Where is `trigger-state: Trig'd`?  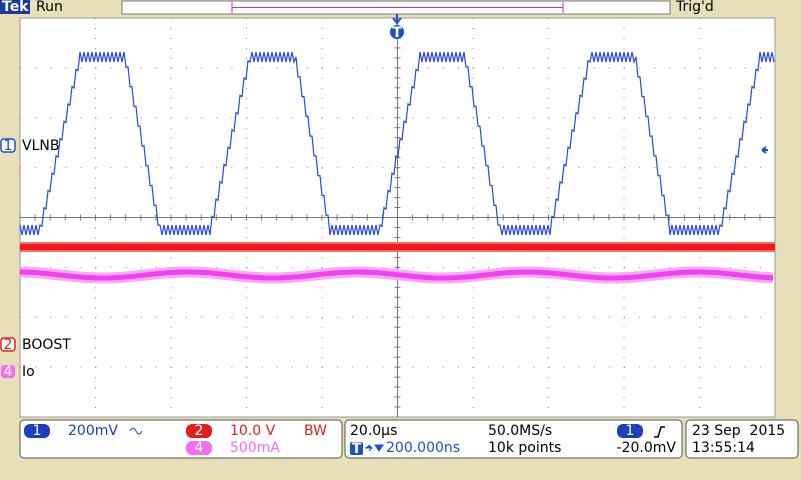
trigger-state: Trig'd is located at coordinates (694, 7).